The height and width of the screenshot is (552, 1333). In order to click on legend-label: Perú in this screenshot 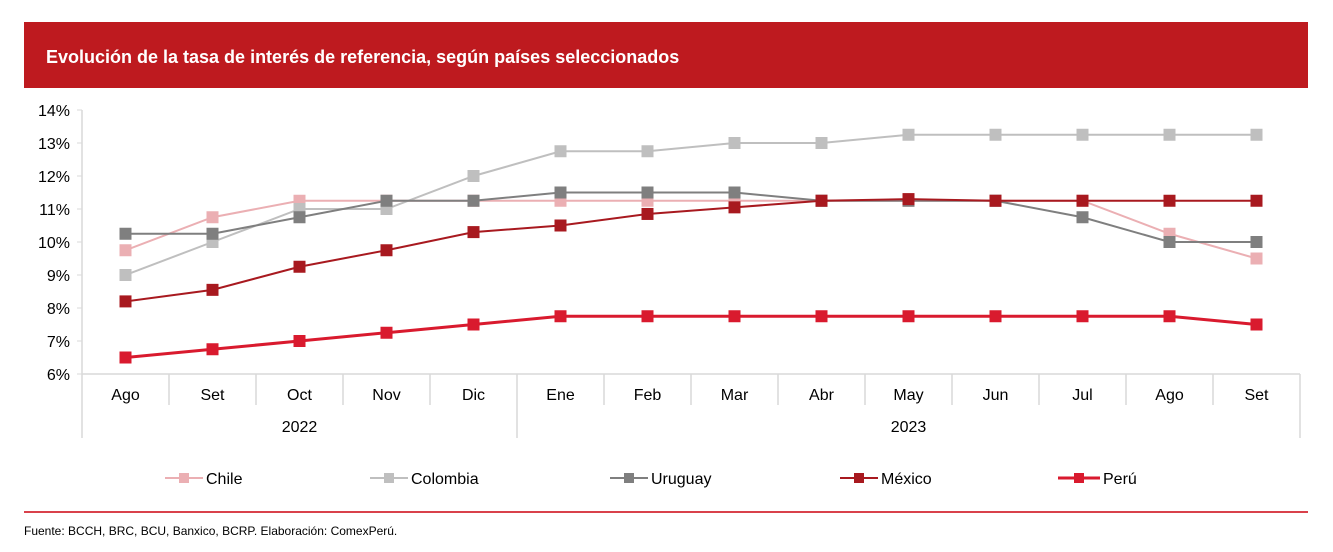, I will do `click(1120, 479)`.